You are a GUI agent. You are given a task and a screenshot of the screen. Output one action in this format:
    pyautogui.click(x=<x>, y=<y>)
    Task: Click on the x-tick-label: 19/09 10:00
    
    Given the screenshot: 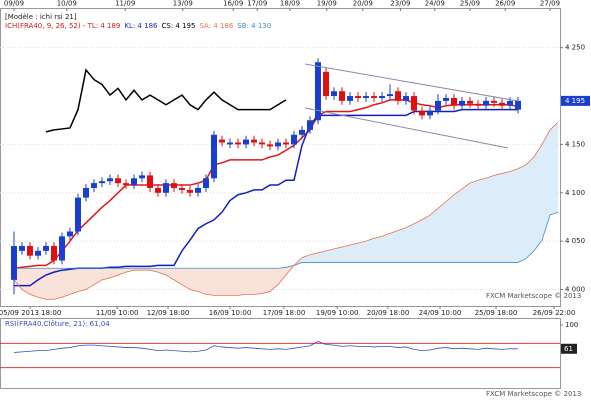 What is the action you would take?
    pyautogui.click(x=337, y=313)
    